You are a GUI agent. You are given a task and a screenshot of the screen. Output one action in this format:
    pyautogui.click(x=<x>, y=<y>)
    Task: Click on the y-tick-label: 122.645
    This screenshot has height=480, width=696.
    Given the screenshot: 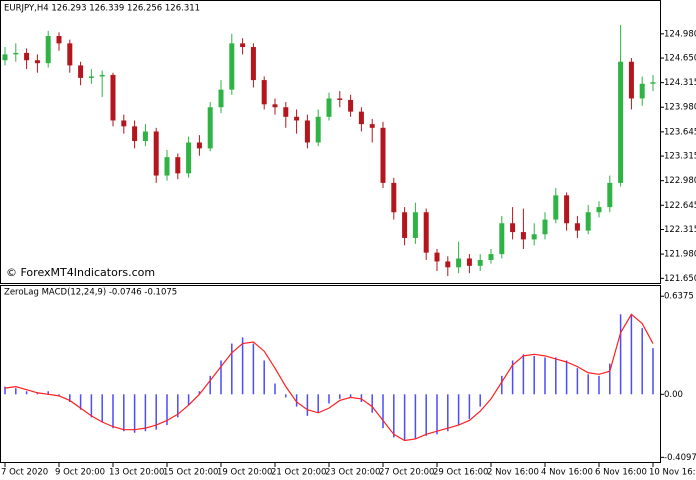 What is the action you would take?
    pyautogui.click(x=680, y=206)
    